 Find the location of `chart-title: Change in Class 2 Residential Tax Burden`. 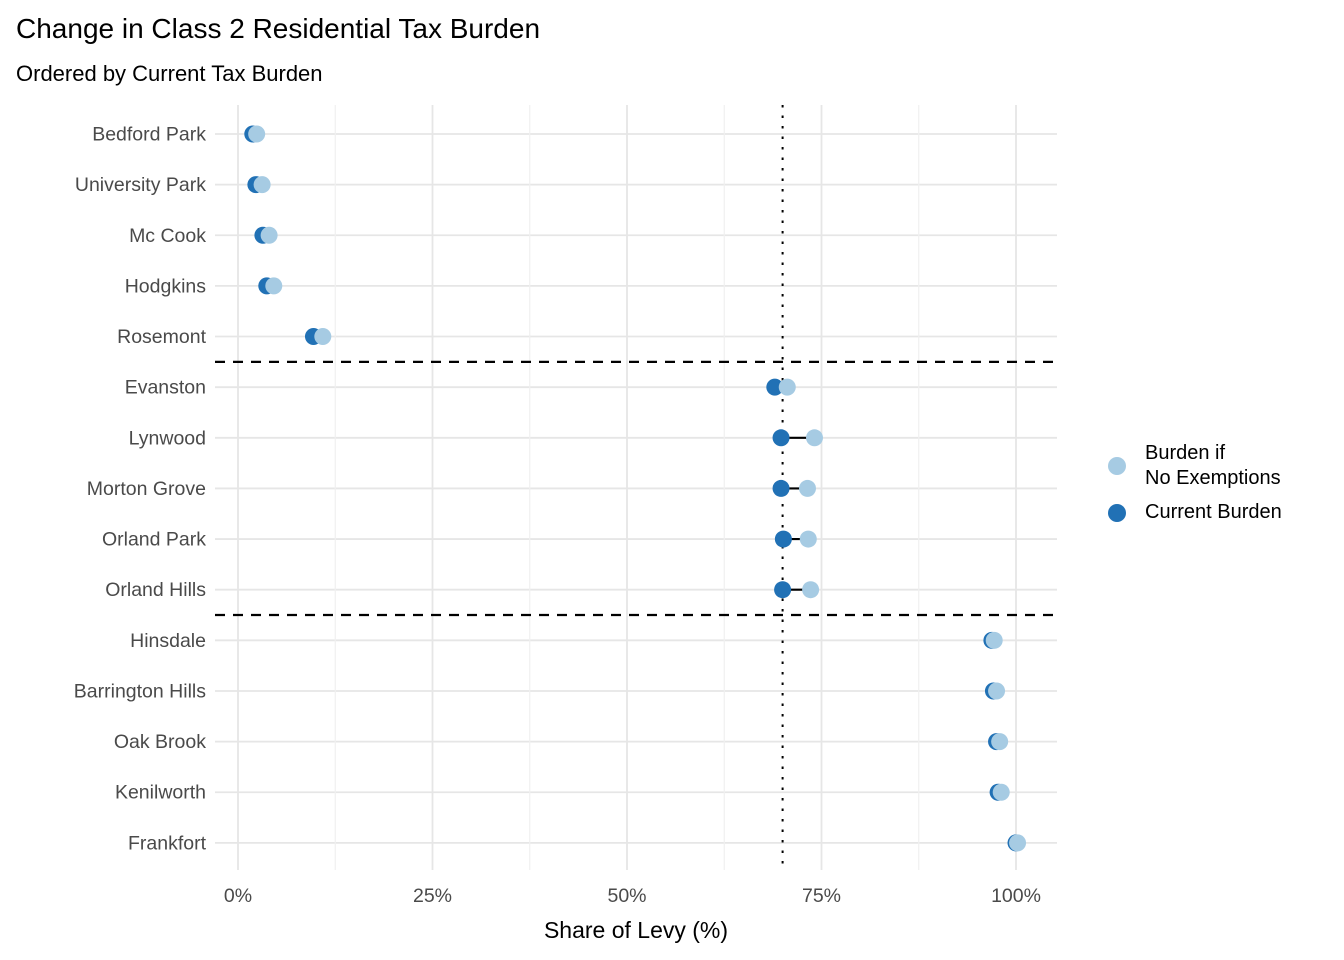

chart-title: Change in Class 2 Residential Tax Burden is located at coordinates (278, 28).